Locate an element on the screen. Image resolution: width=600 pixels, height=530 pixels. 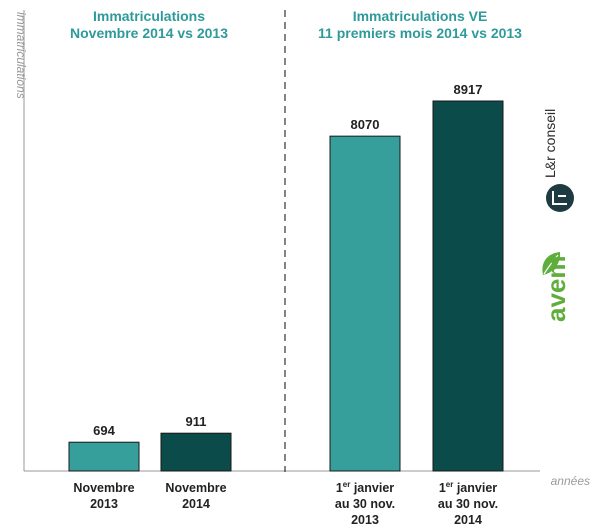
tick-label-2-2-line3: 2014 is located at coordinates (468, 520).